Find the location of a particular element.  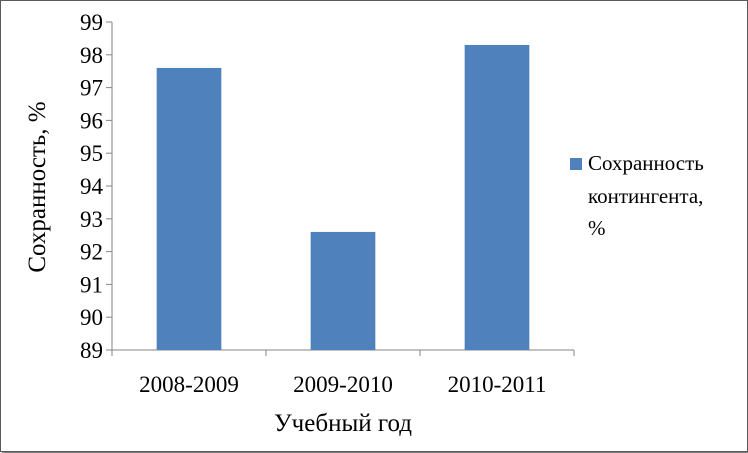

y-tick-label: 92 is located at coordinates (91, 252).